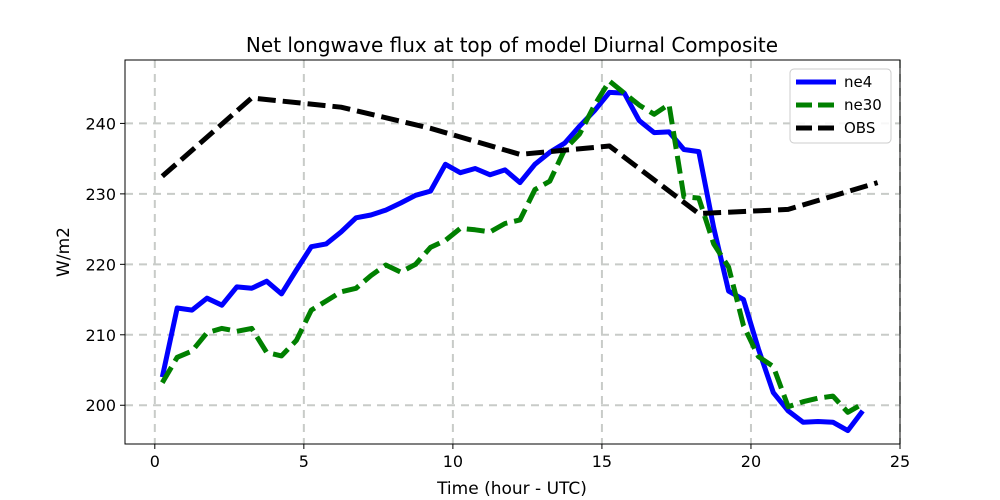 This screenshot has width=1000, height=500. What do you see at coordinates (858, 82) in the screenshot?
I see `legend-label-ne4: ne4` at bounding box center [858, 82].